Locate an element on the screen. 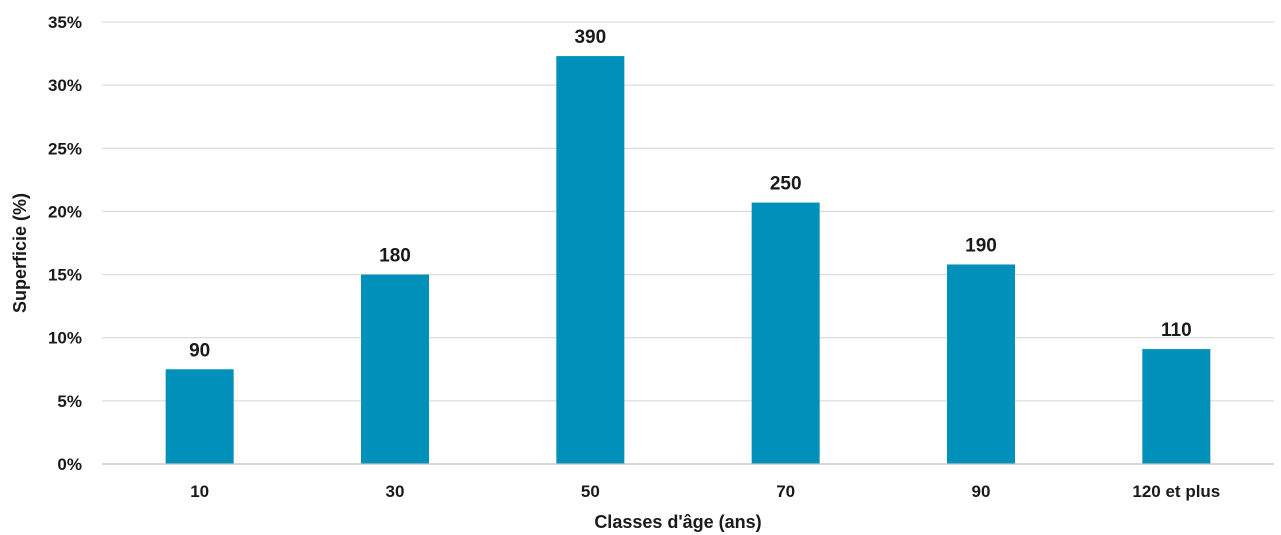 The image size is (1281, 535). y-tick-label: 5% is located at coordinates (69, 401).